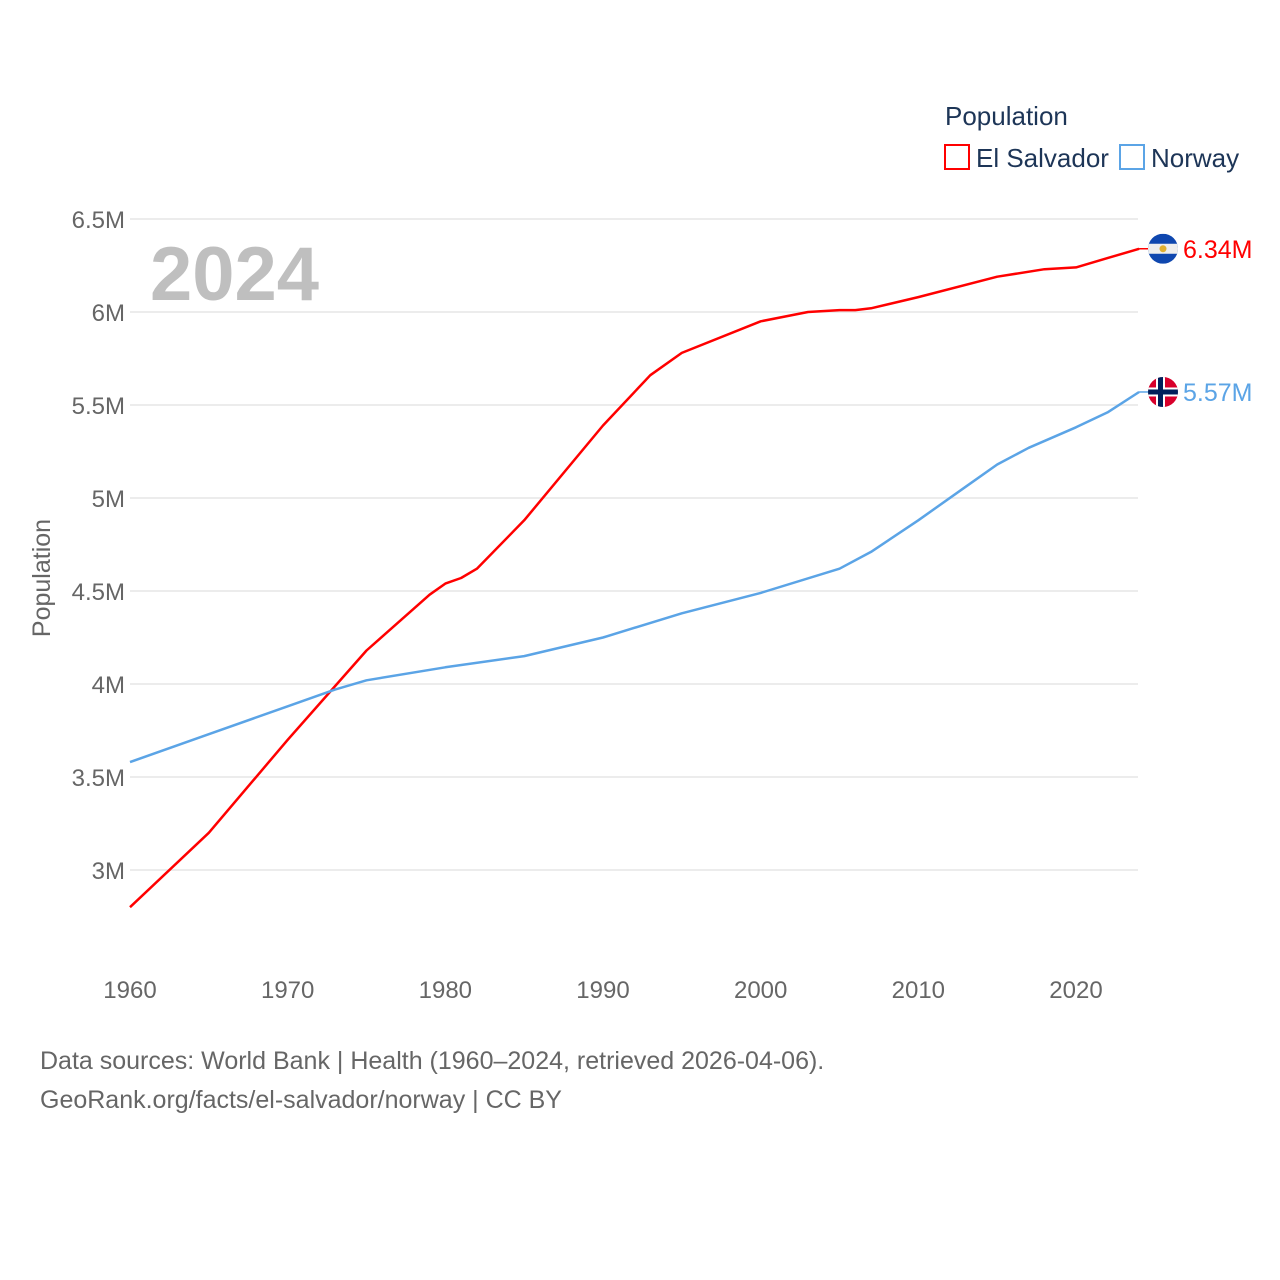  What do you see at coordinates (1075, 990) in the screenshot?
I see `x-tick-label: 2020` at bounding box center [1075, 990].